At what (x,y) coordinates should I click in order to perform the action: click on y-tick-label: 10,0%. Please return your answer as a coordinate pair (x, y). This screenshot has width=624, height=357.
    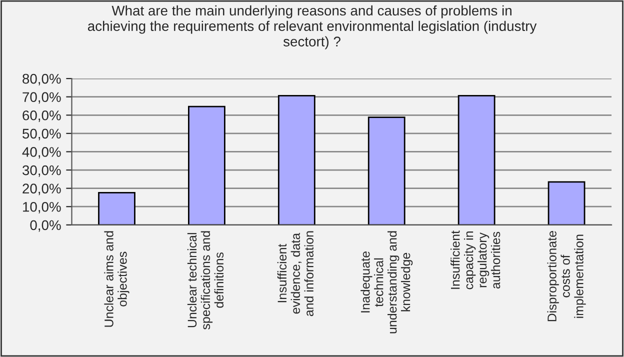
    Looking at the image, I should click on (42, 208).